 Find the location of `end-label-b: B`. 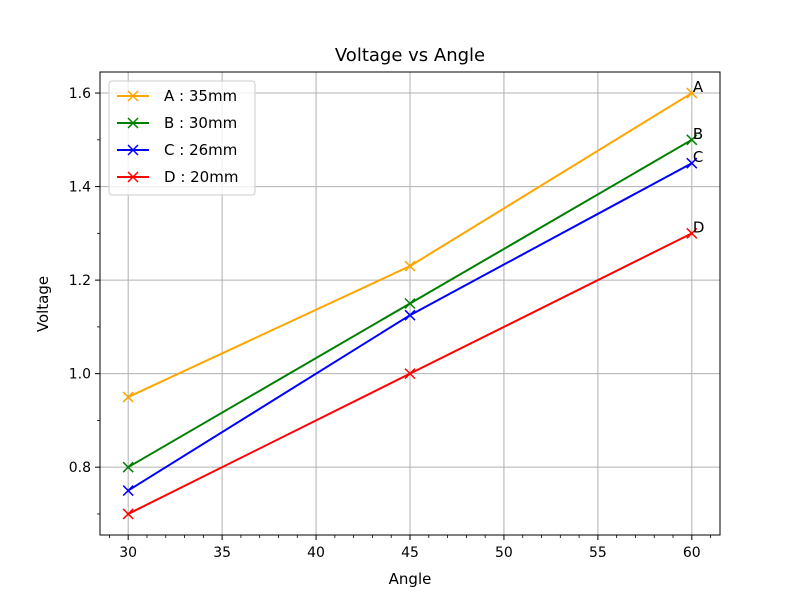

end-label-b: B is located at coordinates (698, 134).